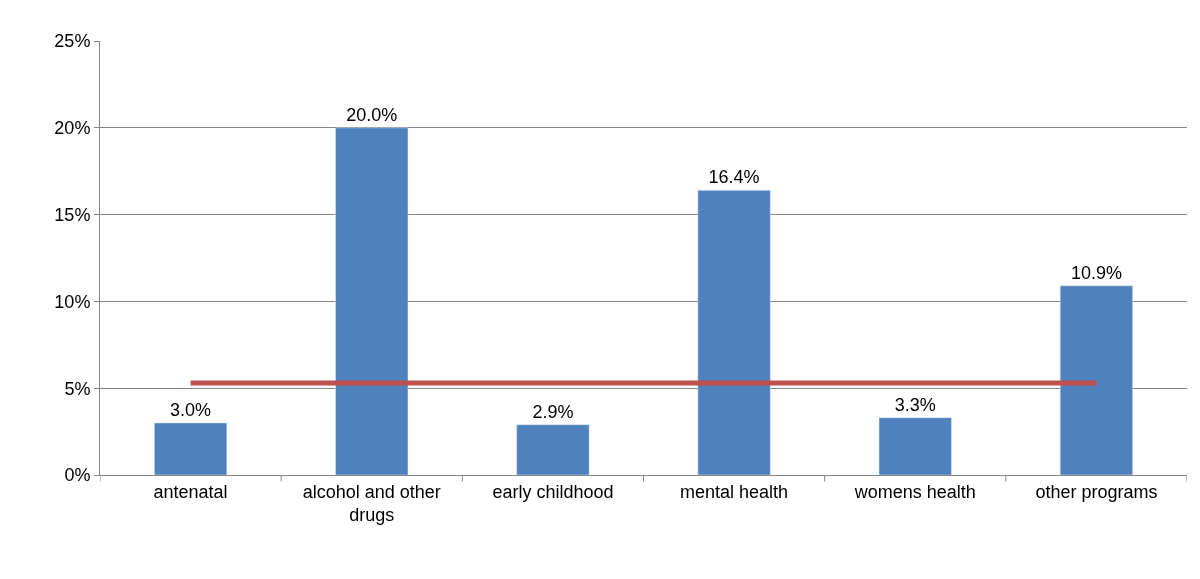  Describe the element at coordinates (72, 128) in the screenshot. I see `y-tick-label: 20%` at that location.